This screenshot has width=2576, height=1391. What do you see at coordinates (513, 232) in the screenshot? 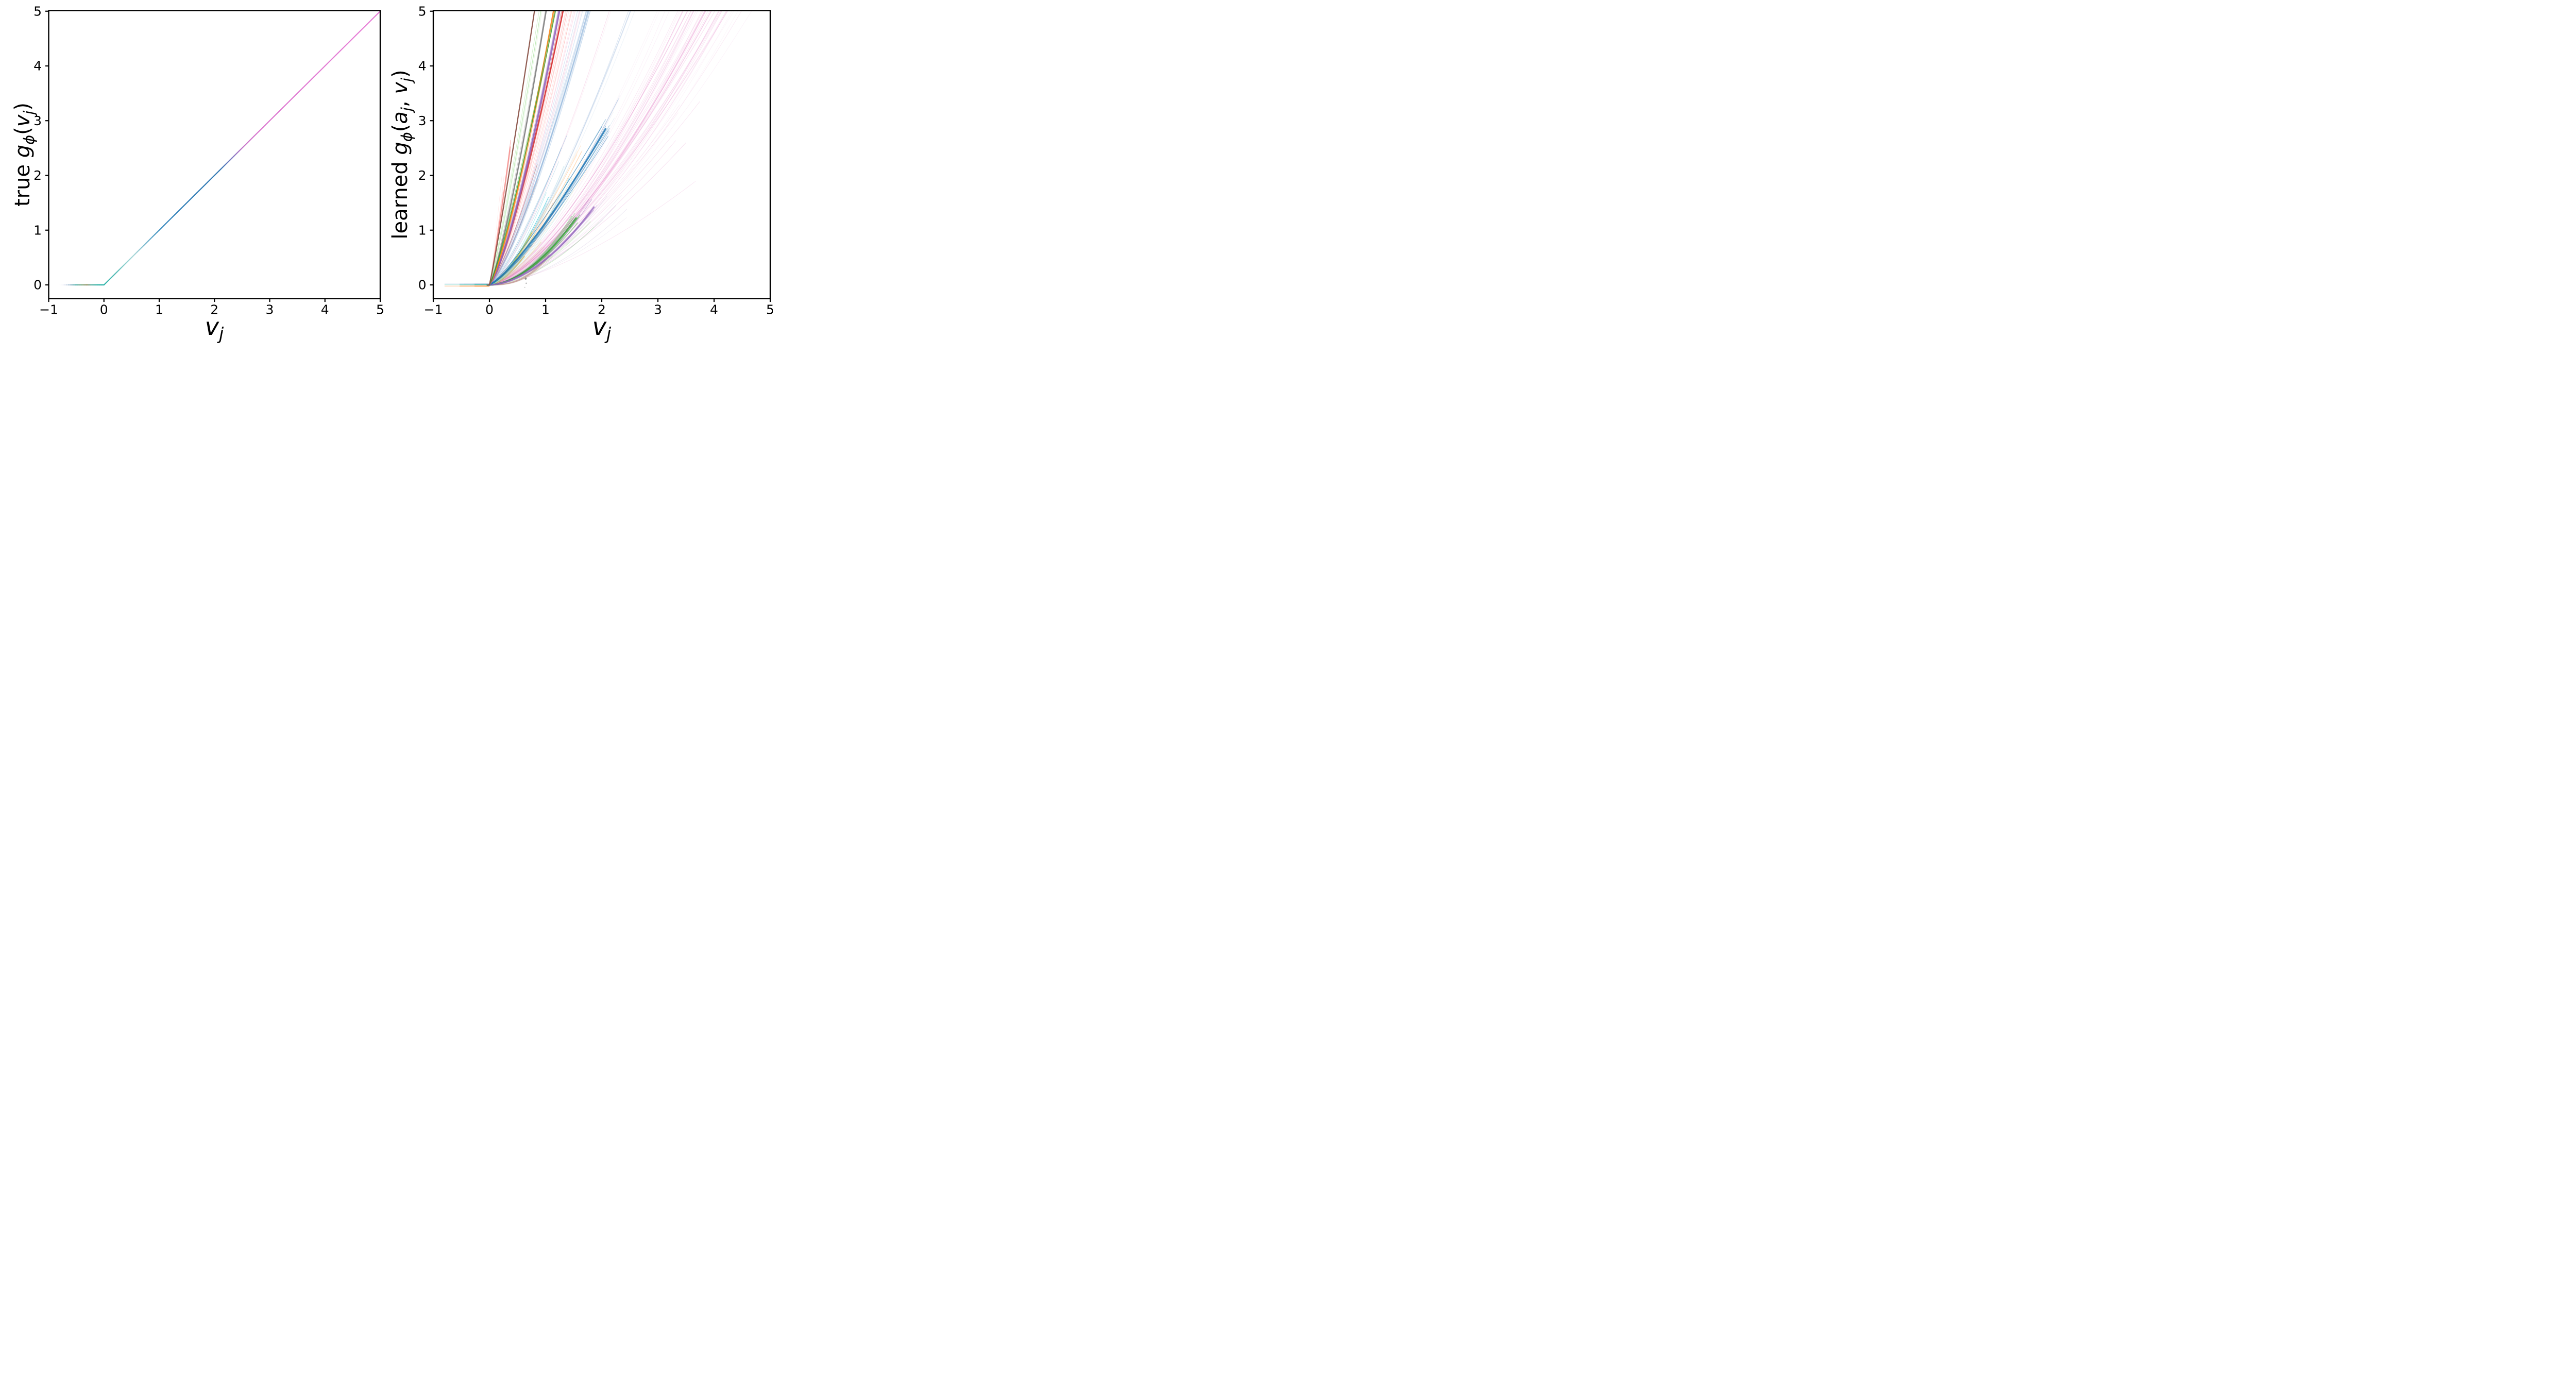
I see `learned-curve-maroon-wisps` at bounding box center [513, 232].